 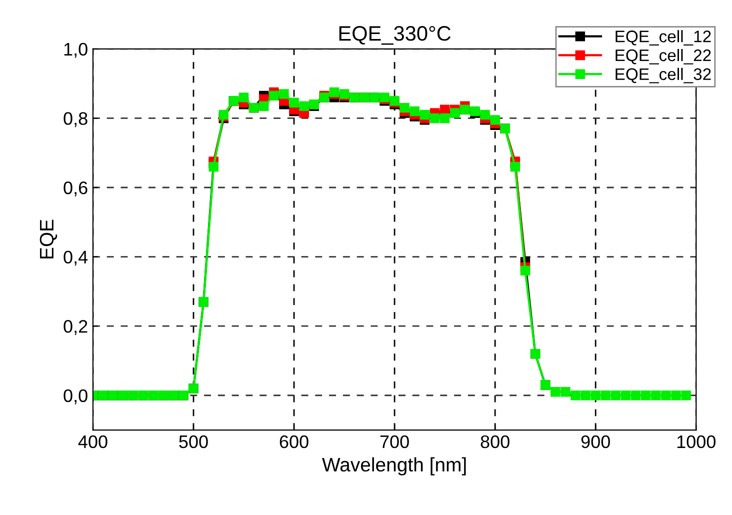 I want to click on x-tick-label: 800, so click(x=495, y=441).